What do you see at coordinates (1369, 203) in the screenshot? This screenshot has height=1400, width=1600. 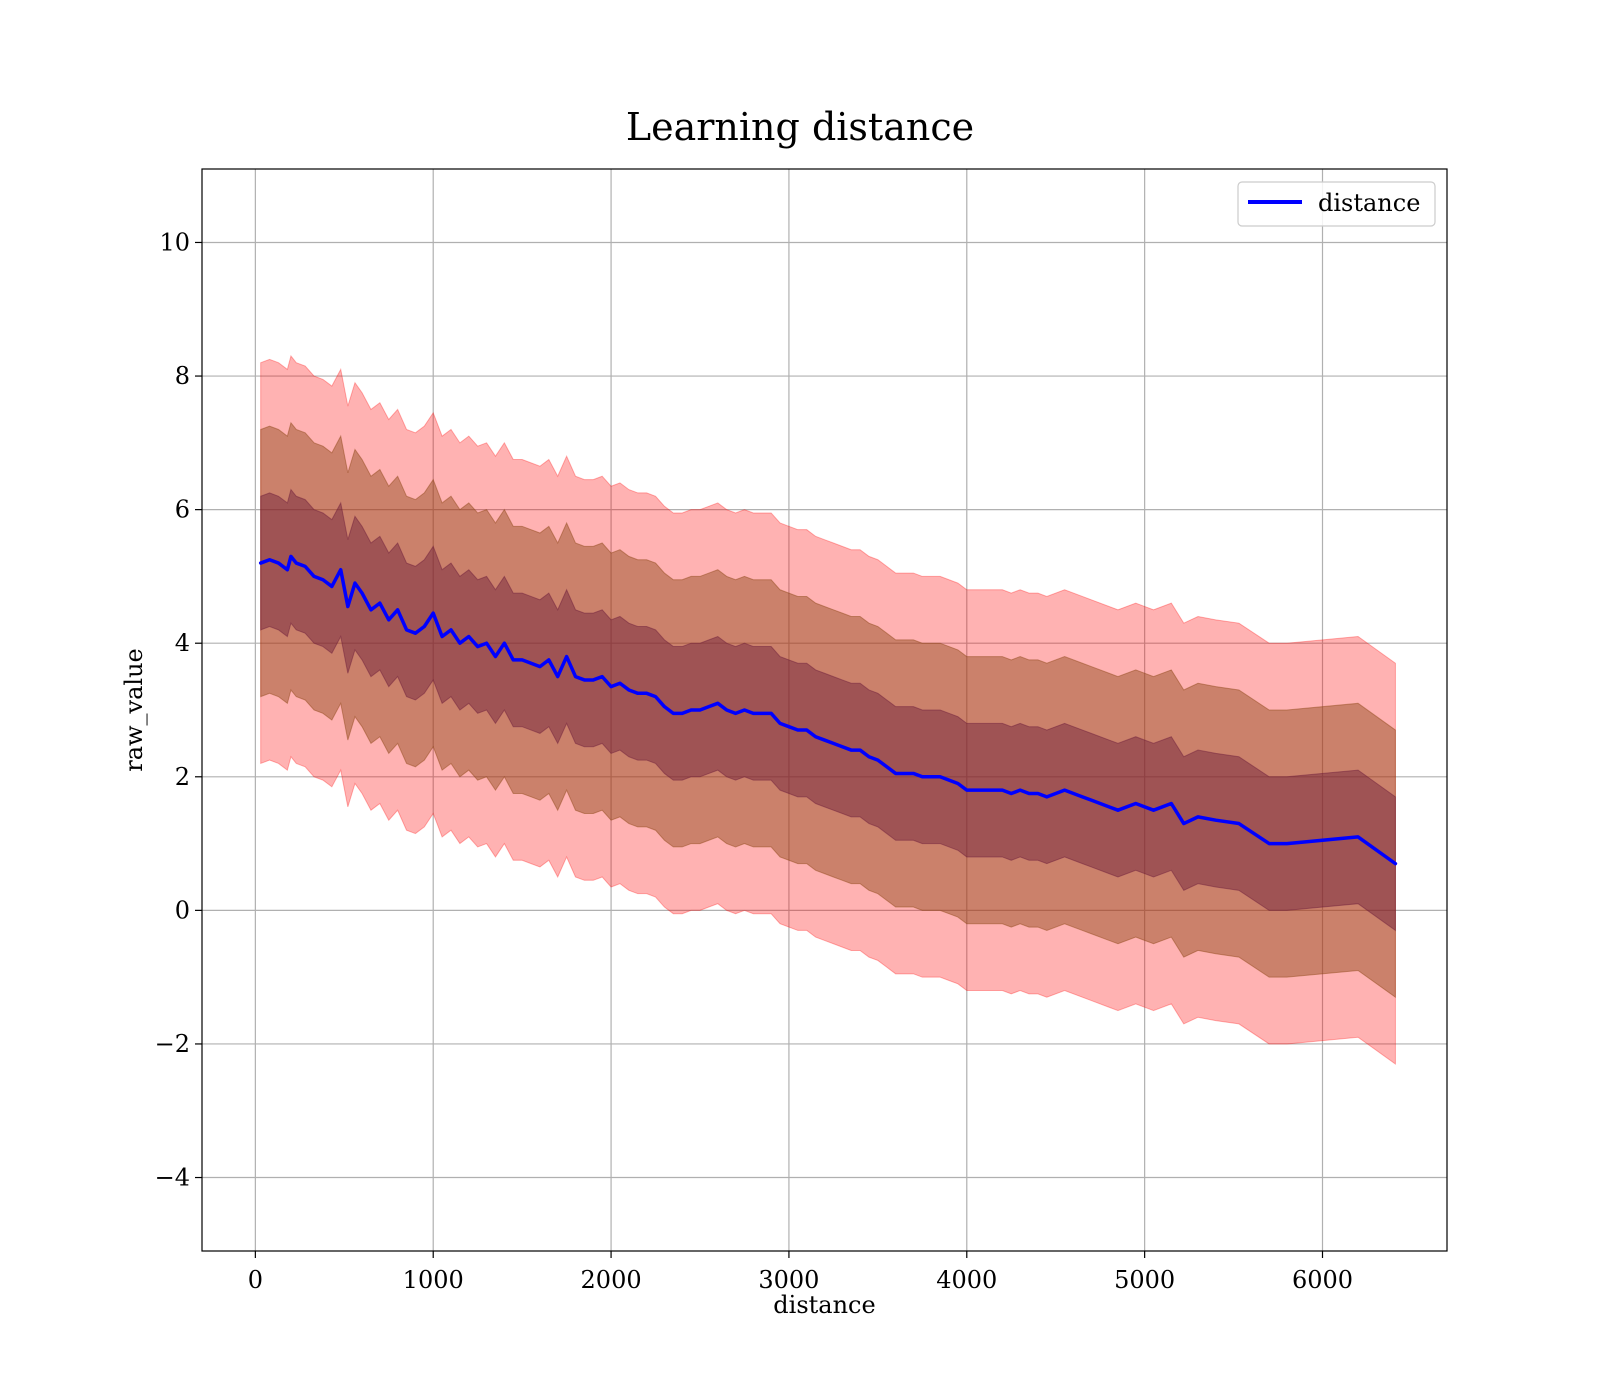 I see `legend-label: distance` at bounding box center [1369, 203].